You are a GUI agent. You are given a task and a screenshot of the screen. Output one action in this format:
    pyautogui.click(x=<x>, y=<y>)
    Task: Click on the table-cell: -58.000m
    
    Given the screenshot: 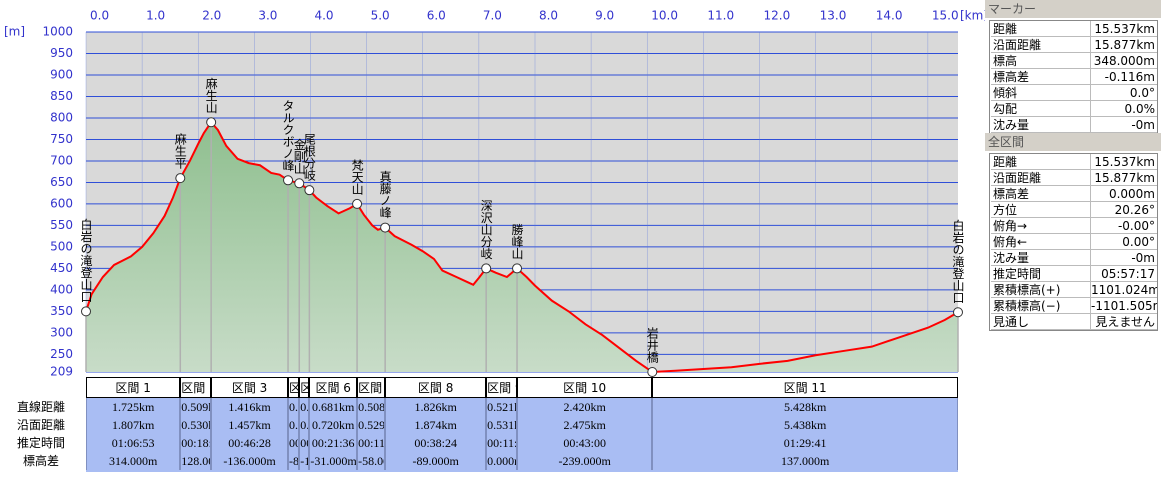 What is the action you would take?
    pyautogui.click(x=371, y=461)
    